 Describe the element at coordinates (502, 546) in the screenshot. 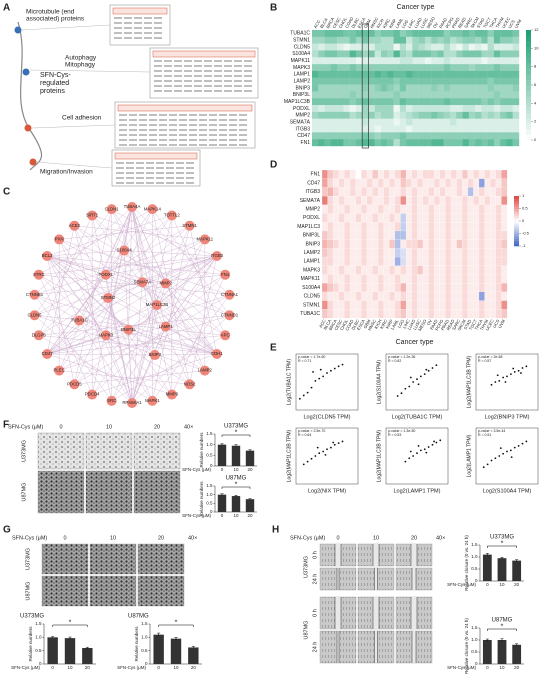

I see `significance-bracket` at that location.